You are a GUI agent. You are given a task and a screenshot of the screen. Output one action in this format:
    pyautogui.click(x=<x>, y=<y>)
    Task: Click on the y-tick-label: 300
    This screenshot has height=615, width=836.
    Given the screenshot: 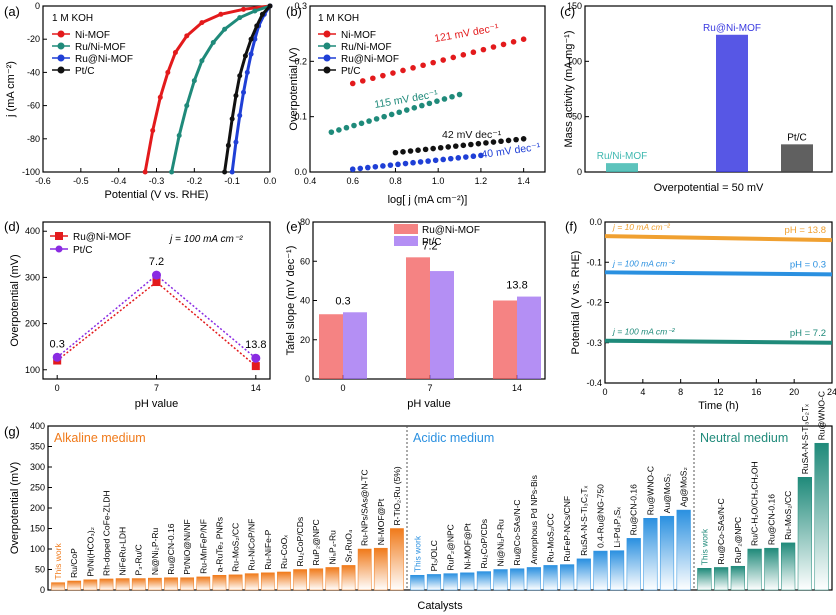 What is the action you would take?
    pyautogui.click(x=32, y=277)
    